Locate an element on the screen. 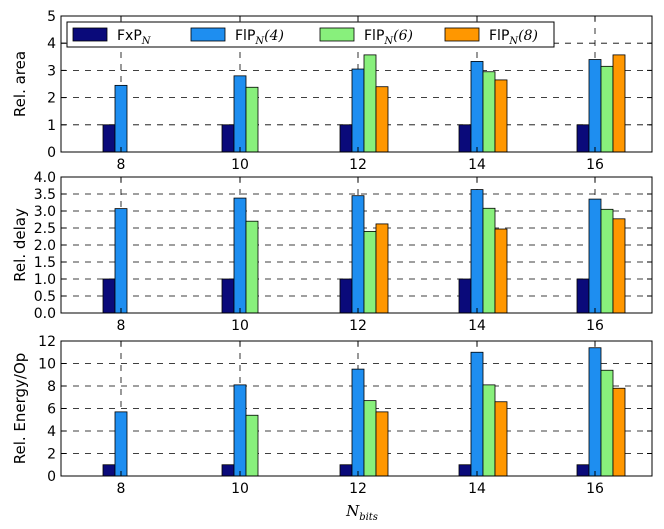  y-tick-label: 6 is located at coordinates (51, 410).